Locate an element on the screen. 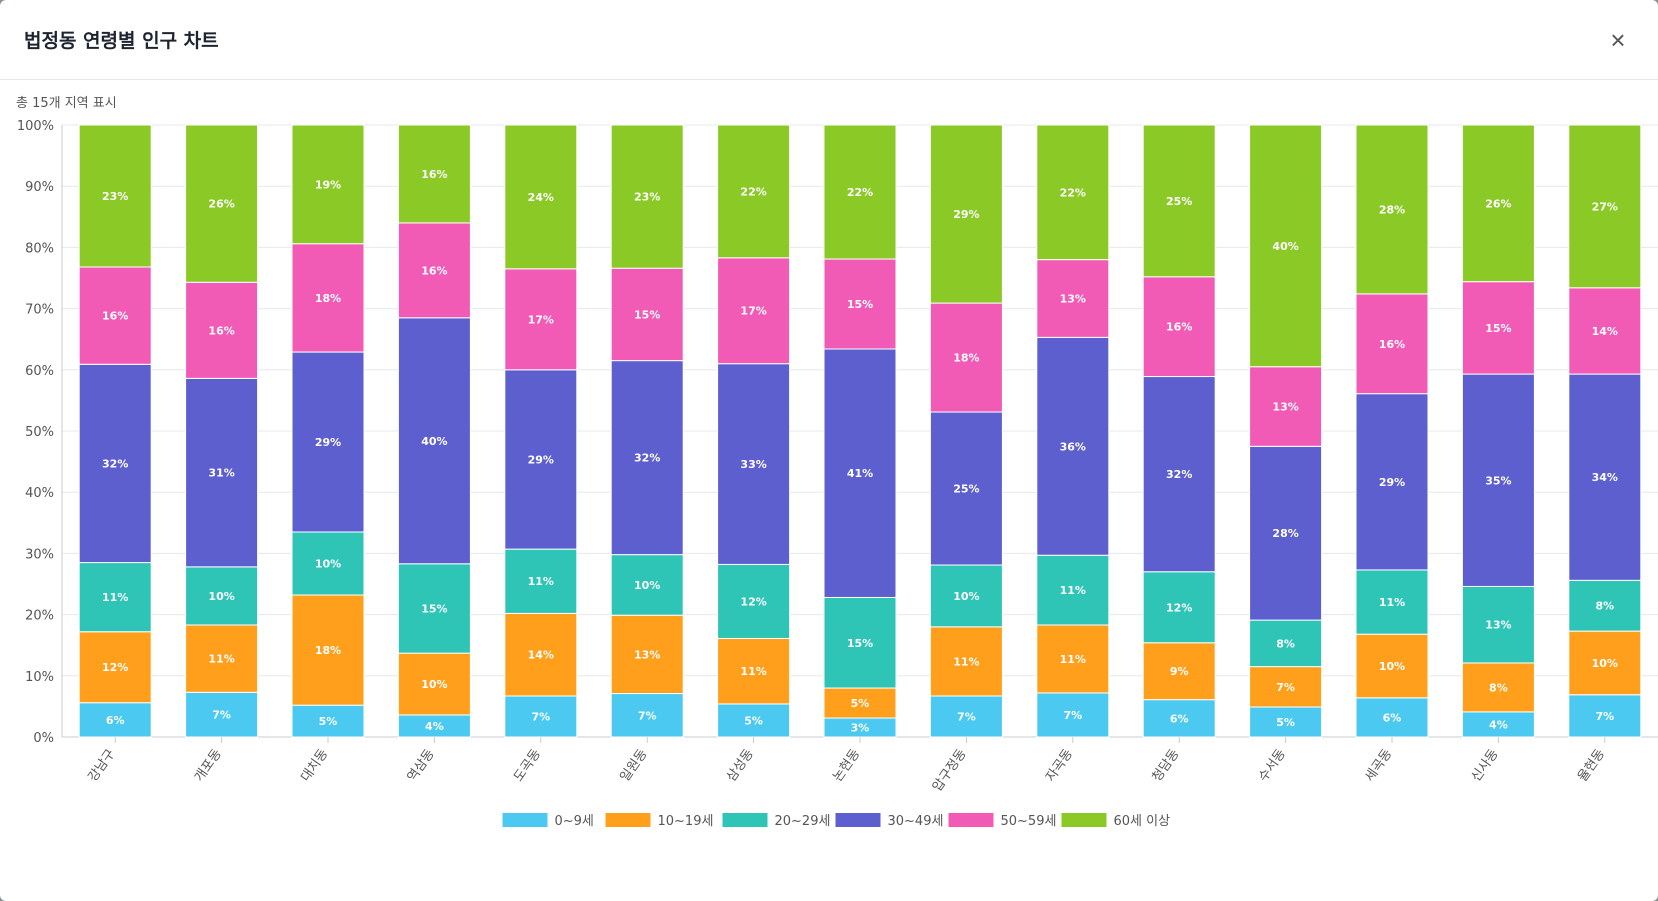 The width and height of the screenshot is (1658, 901). bar-value-label: 34% is located at coordinates (1605, 477).